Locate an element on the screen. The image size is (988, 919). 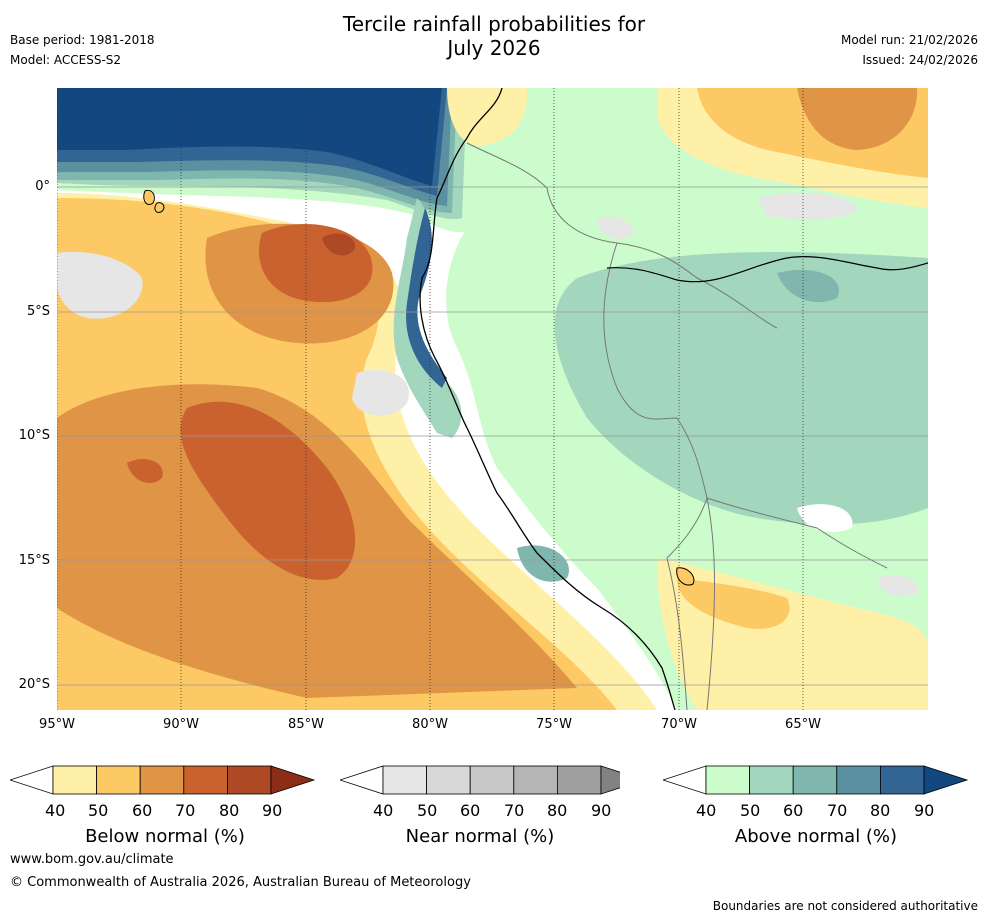
title-line-1: Tercile rainfall probabilities for is located at coordinates (494, 24).